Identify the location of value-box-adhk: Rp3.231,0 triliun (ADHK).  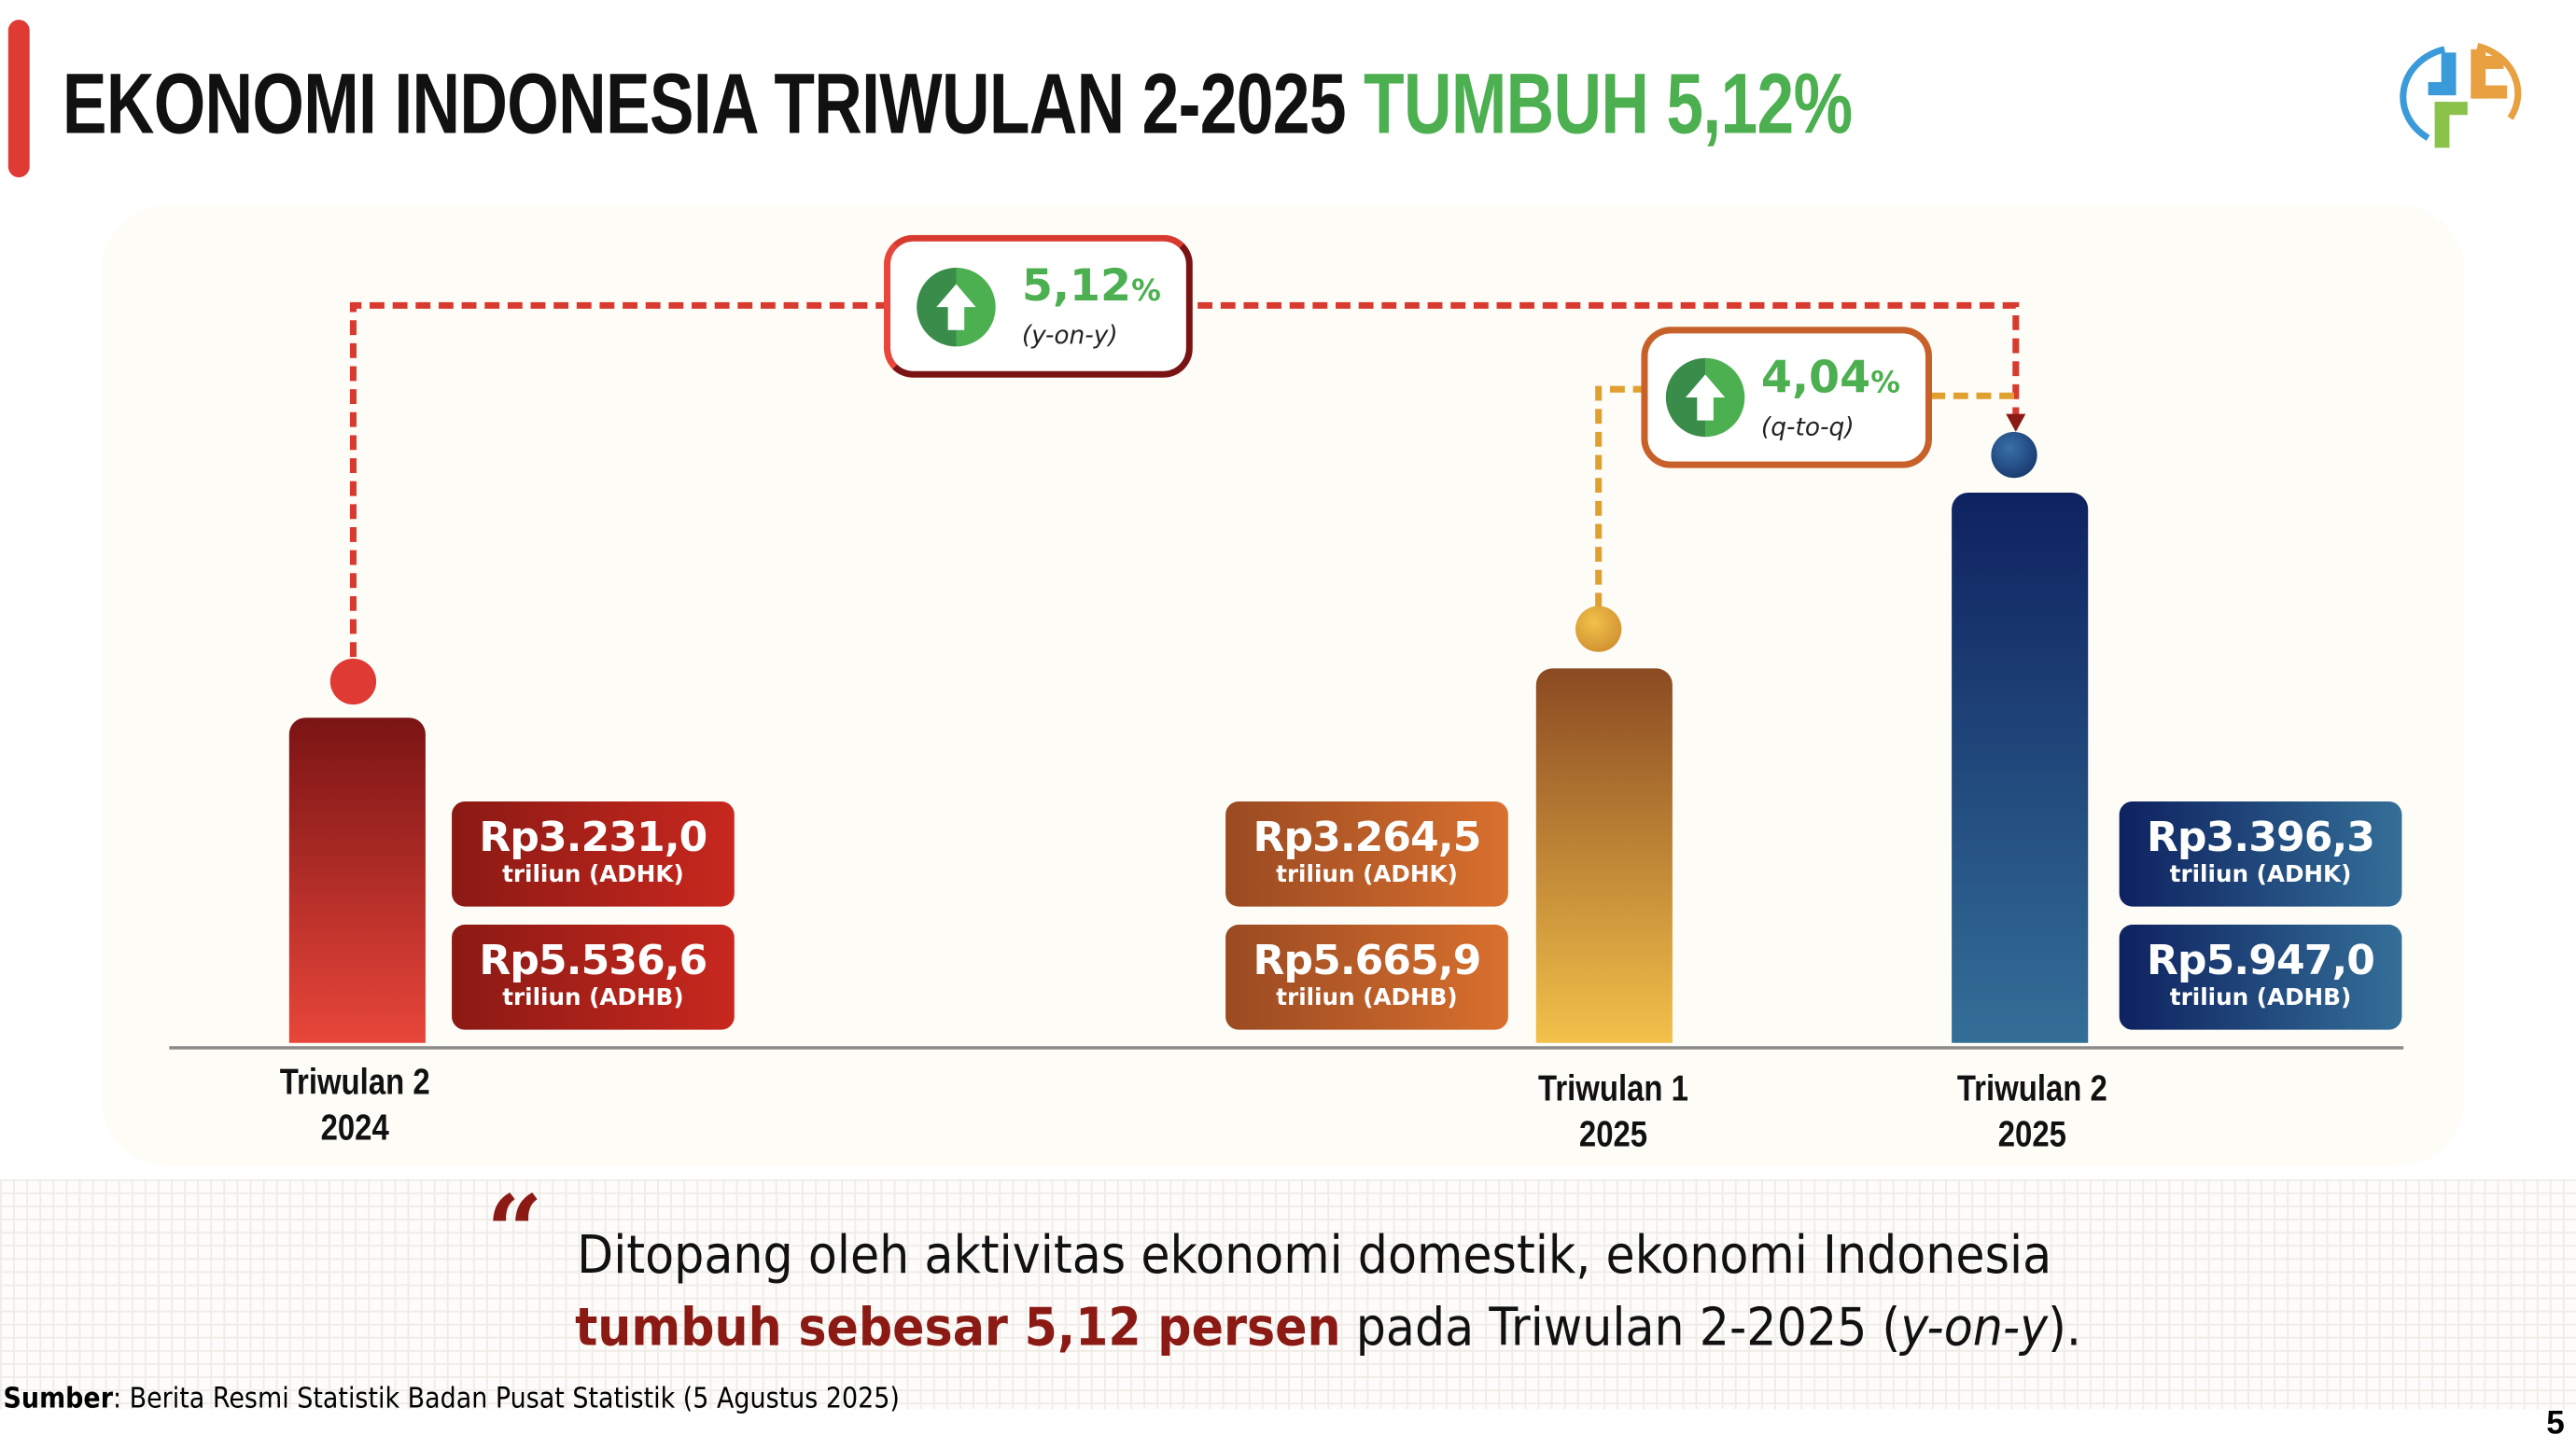
(593, 854).